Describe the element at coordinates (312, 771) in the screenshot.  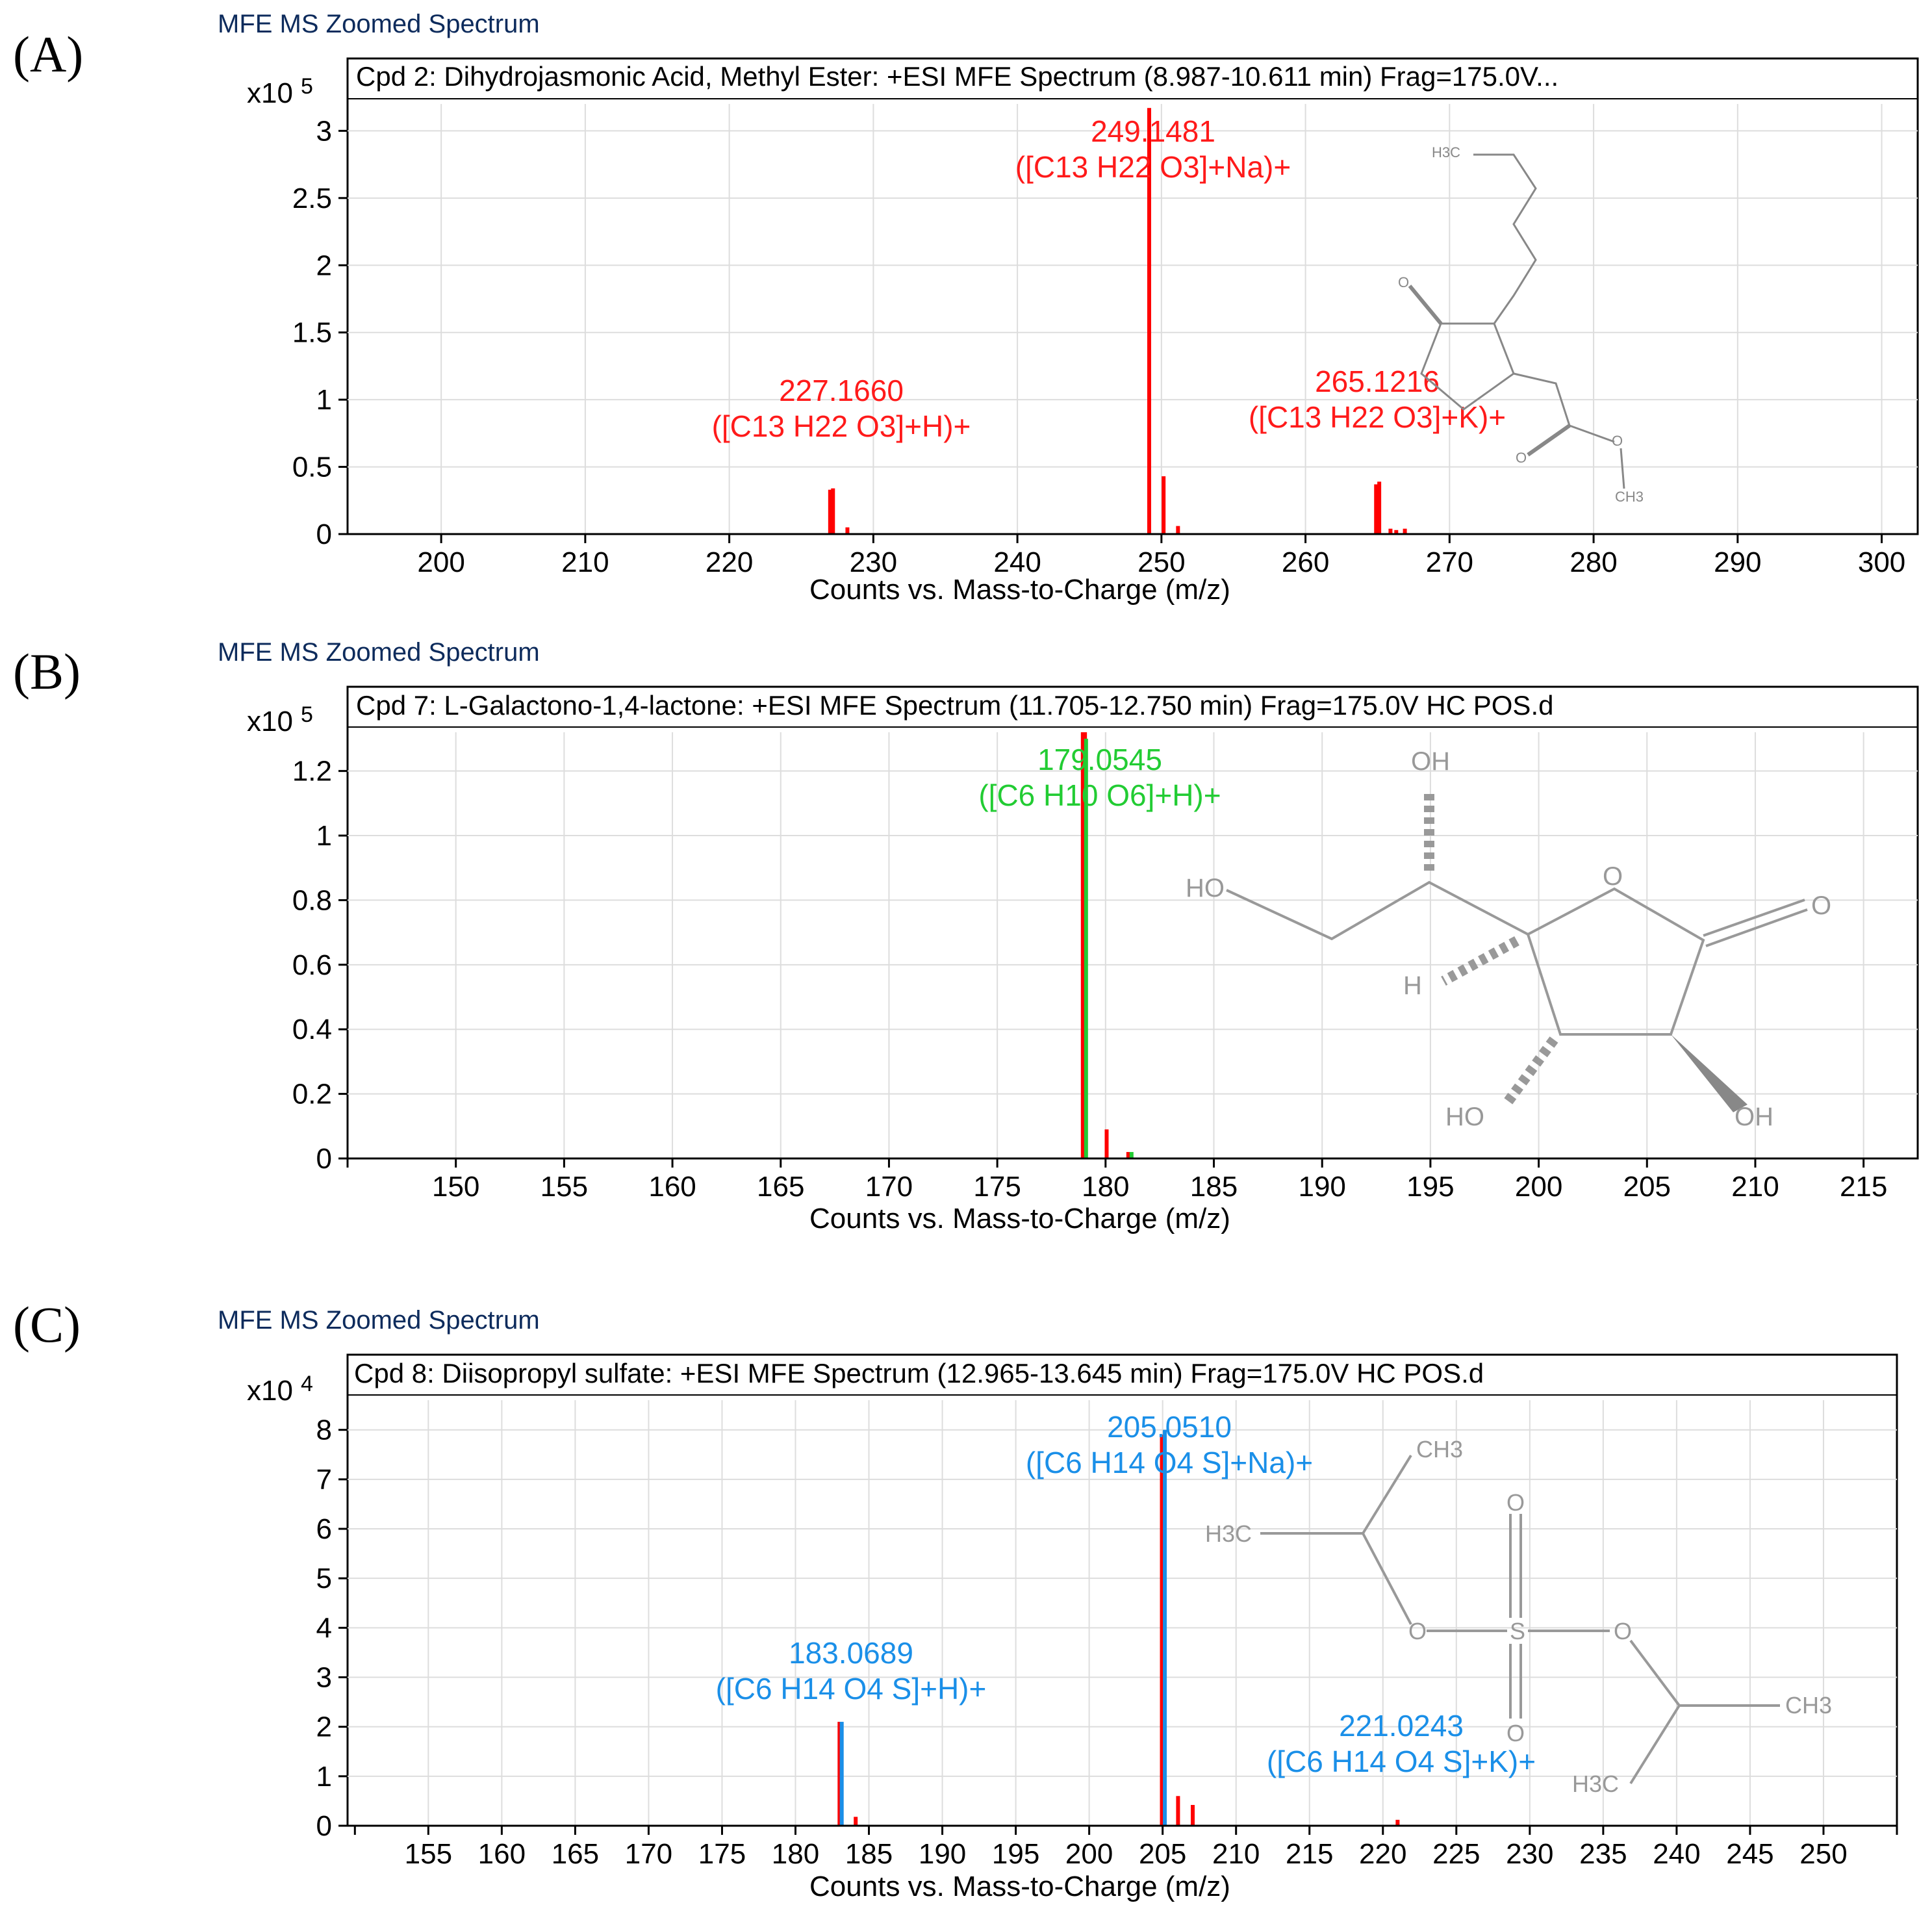
I see `panel-b-y-tick-label: 1.2` at that location.